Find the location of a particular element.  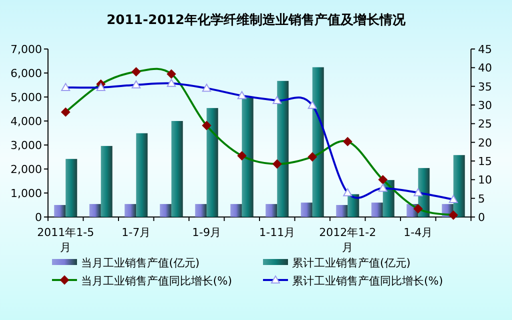

x-tick-label: 1-7月 is located at coordinates (136, 232).